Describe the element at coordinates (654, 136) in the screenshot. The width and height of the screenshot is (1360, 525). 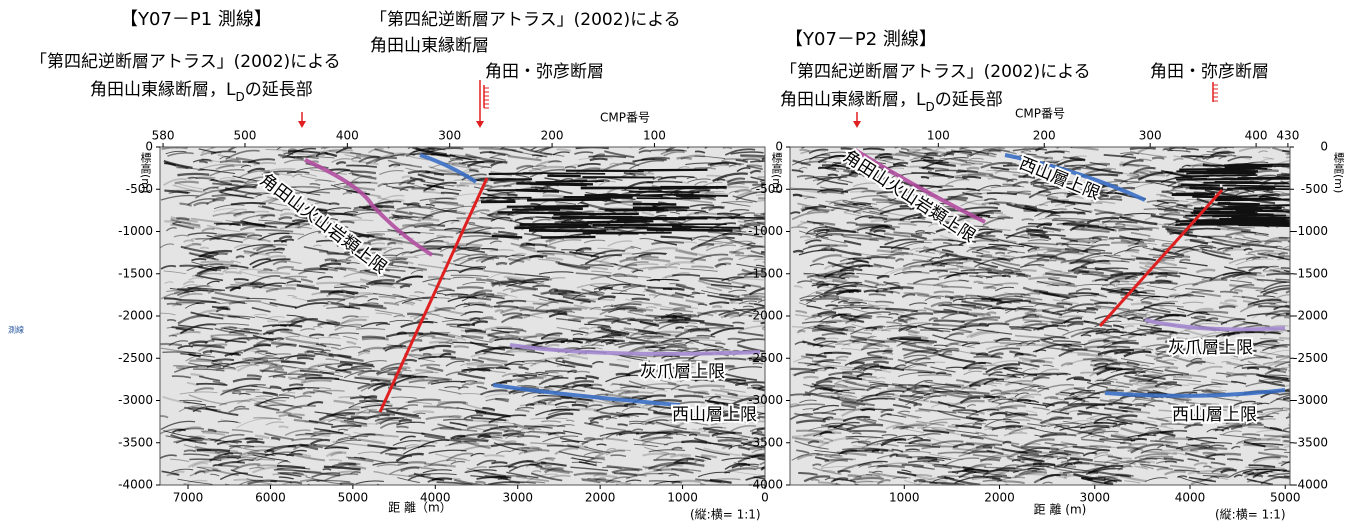
I see `x2-tick-label: 100` at that location.